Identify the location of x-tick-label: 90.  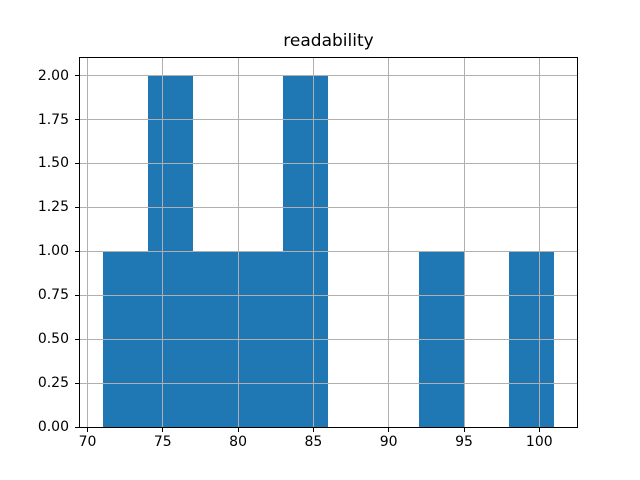
(388, 442).